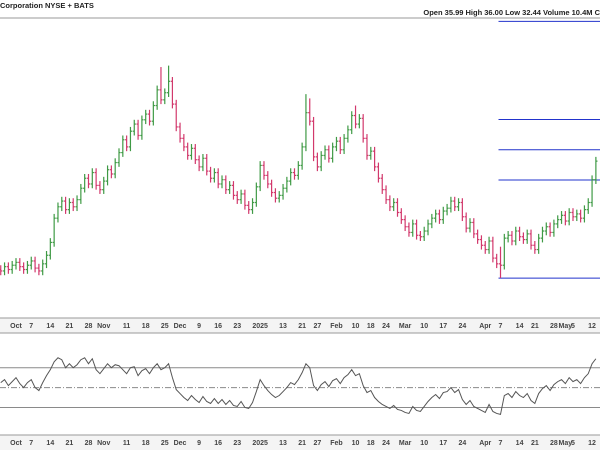 The height and width of the screenshot is (450, 600). I want to click on indicator-line, so click(298, 386).